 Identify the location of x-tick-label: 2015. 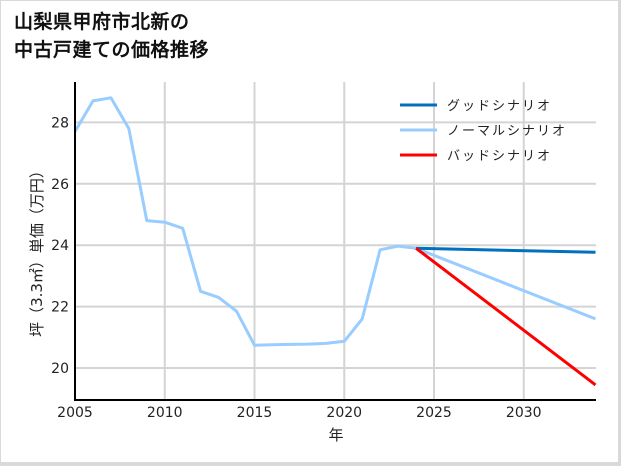
(255, 413).